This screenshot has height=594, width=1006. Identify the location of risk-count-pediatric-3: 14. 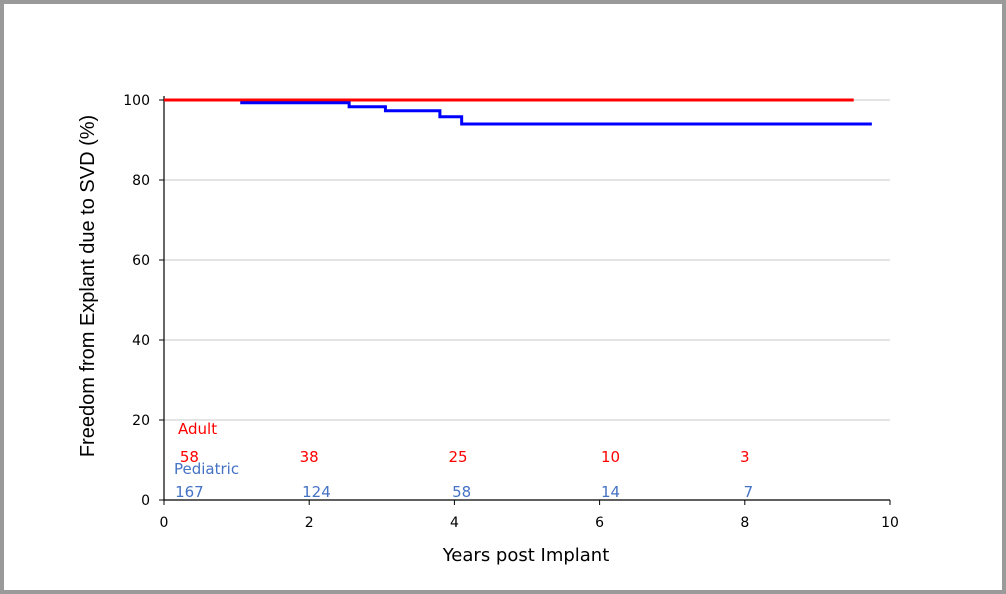
(610, 492).